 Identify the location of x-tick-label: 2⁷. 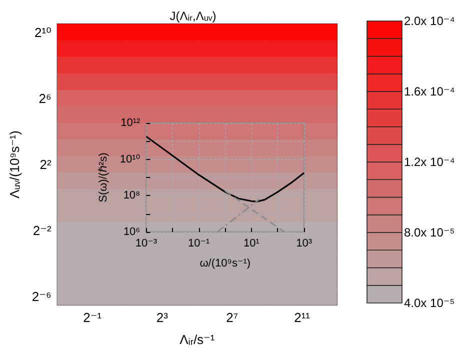
(232, 317).